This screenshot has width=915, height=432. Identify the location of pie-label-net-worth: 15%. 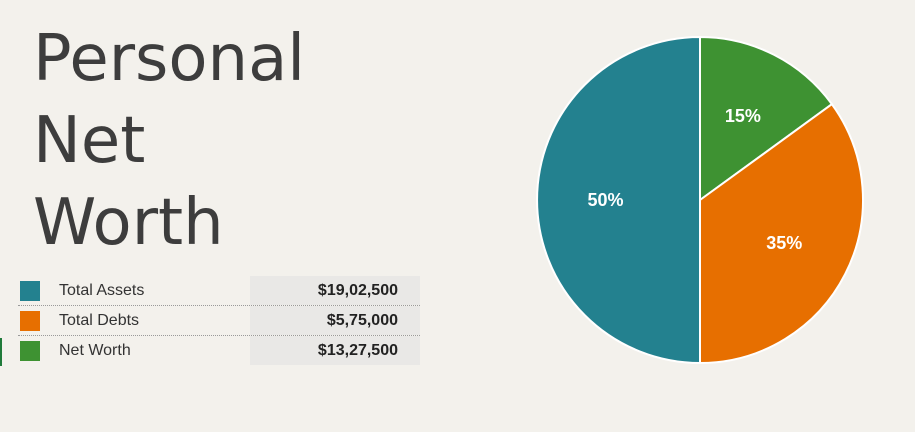
(743, 116).